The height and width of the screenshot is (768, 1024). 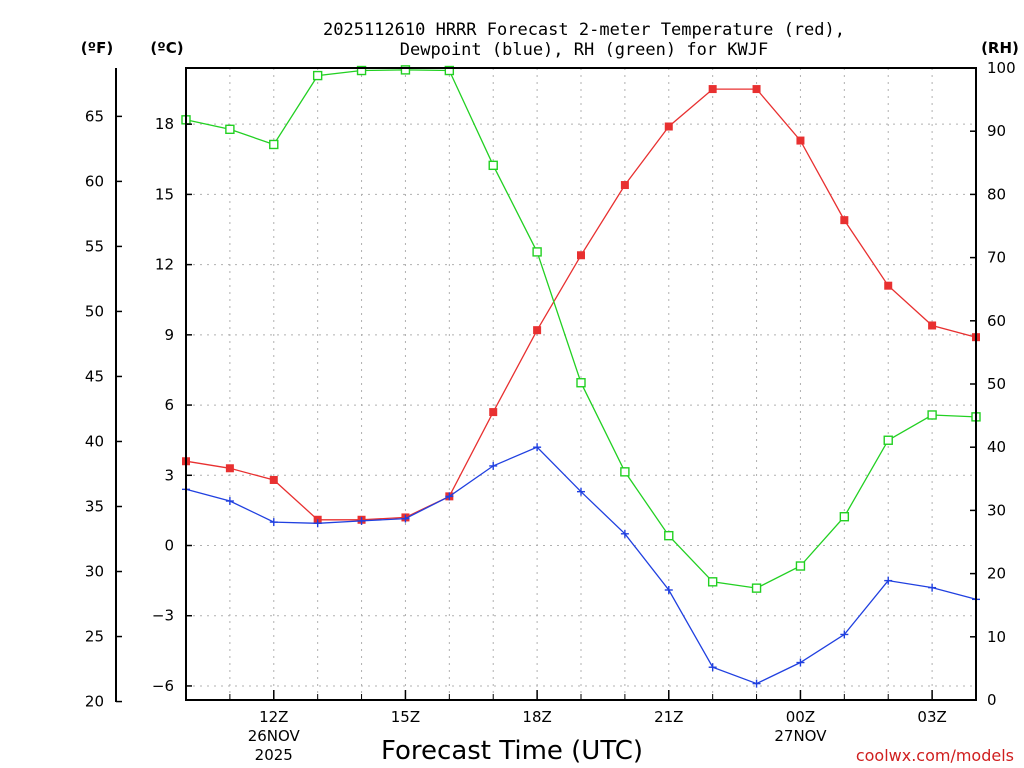 What do you see at coordinates (273, 717) in the screenshot?
I see `x-tick-label: 12Z` at bounding box center [273, 717].